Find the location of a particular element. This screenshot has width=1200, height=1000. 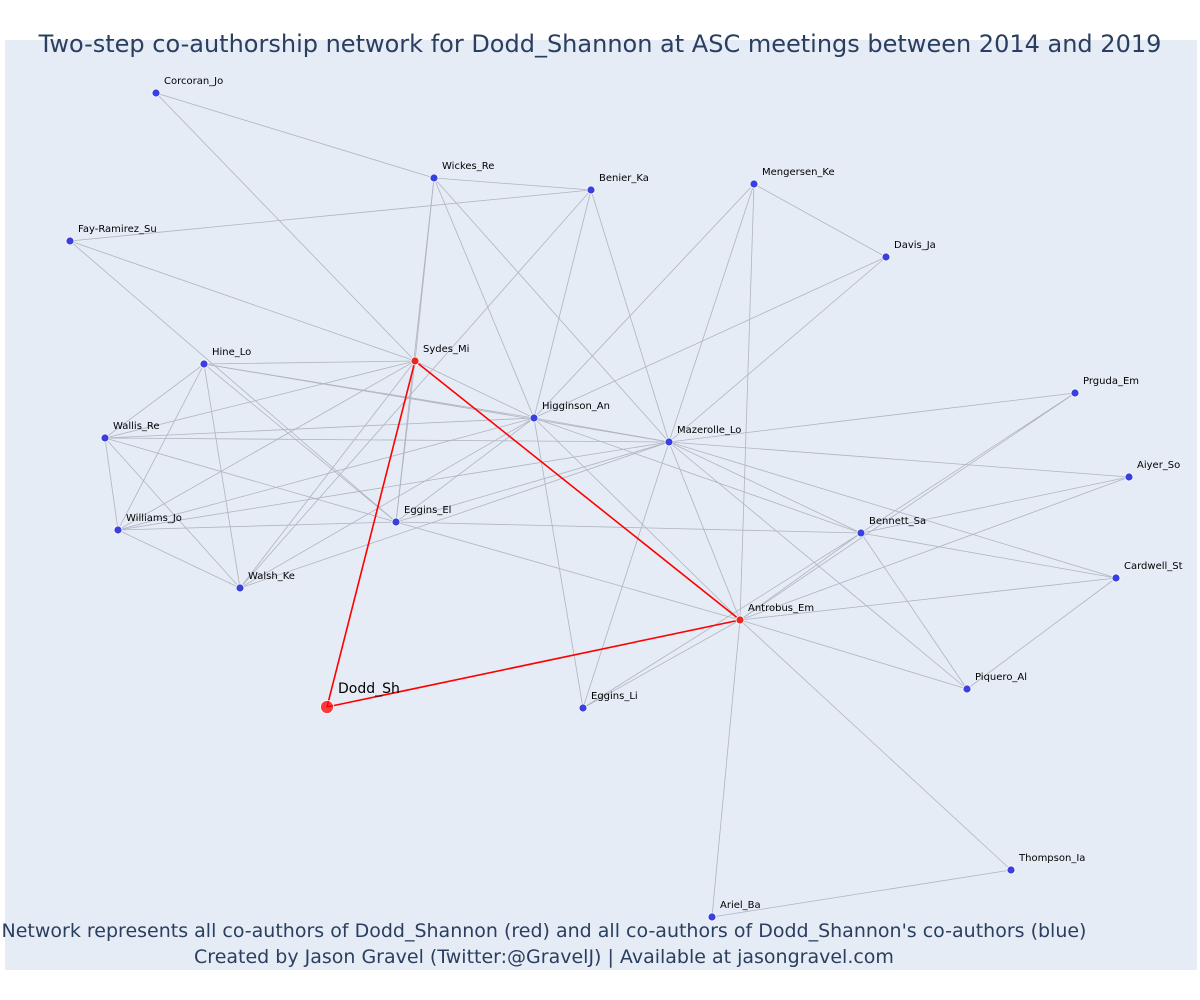

node-label: Prguda_Em is located at coordinates (1111, 381).